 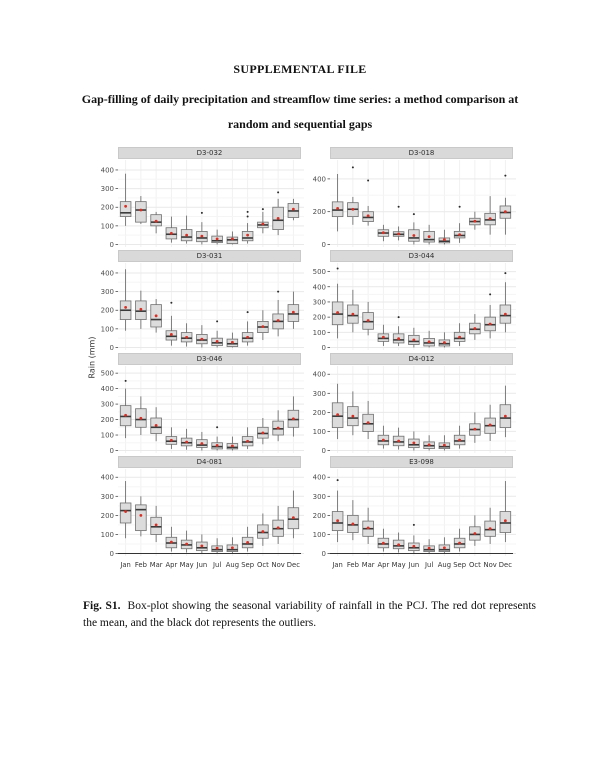 What do you see at coordinates (421, 359) in the screenshot?
I see `panel-strip-label: D4-012` at bounding box center [421, 359].